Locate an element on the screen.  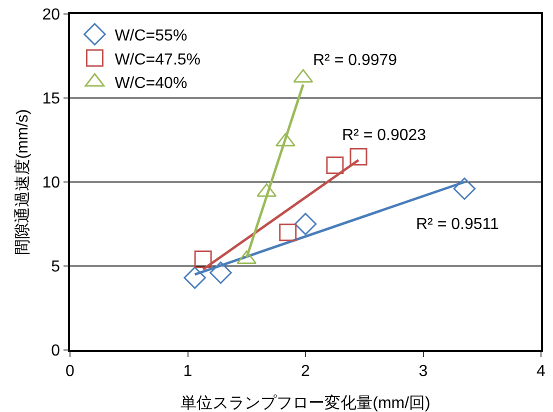
annotation: R² = 0.9979 is located at coordinates (355, 60).